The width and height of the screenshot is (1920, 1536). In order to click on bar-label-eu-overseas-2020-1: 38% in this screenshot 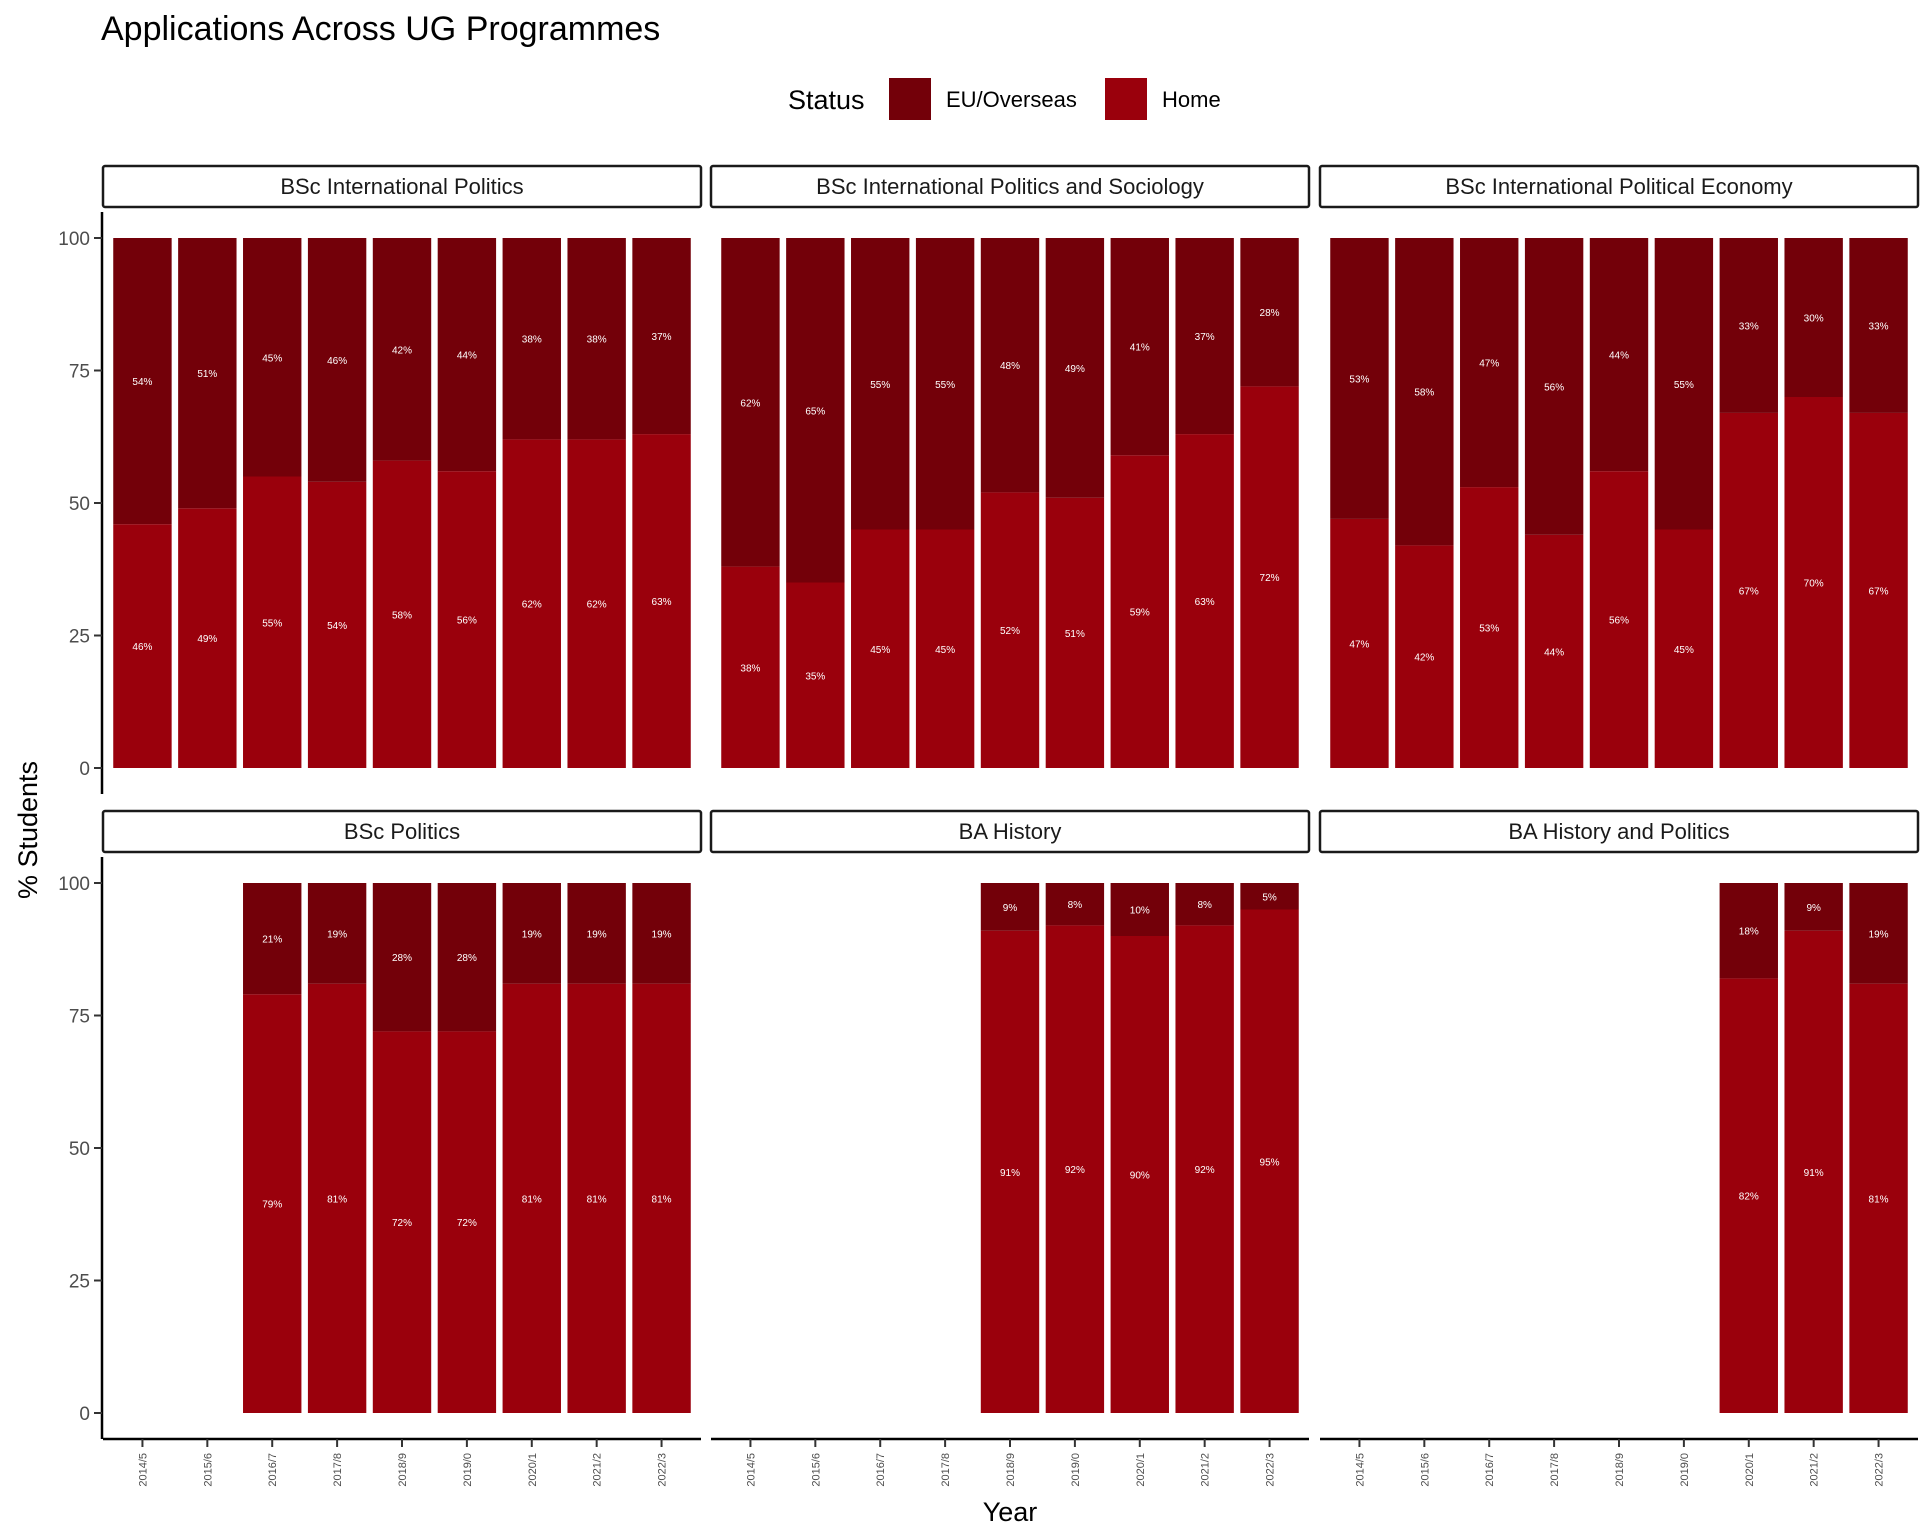, I will do `click(532, 340)`.